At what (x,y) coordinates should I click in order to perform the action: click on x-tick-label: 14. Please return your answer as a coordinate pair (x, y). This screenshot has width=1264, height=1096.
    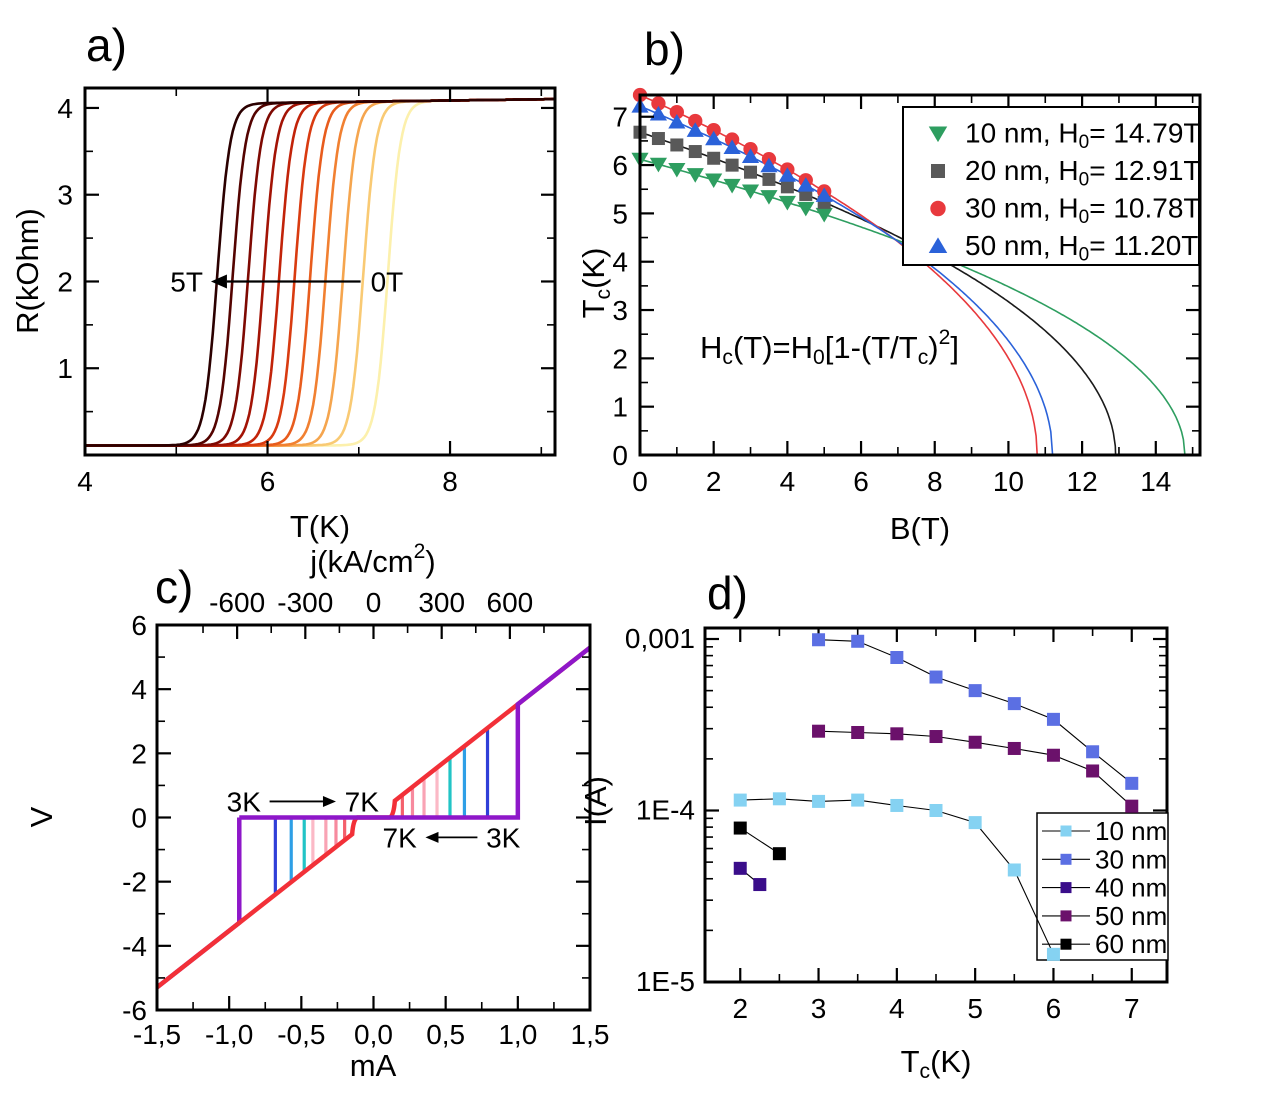
    Looking at the image, I should click on (1155, 481).